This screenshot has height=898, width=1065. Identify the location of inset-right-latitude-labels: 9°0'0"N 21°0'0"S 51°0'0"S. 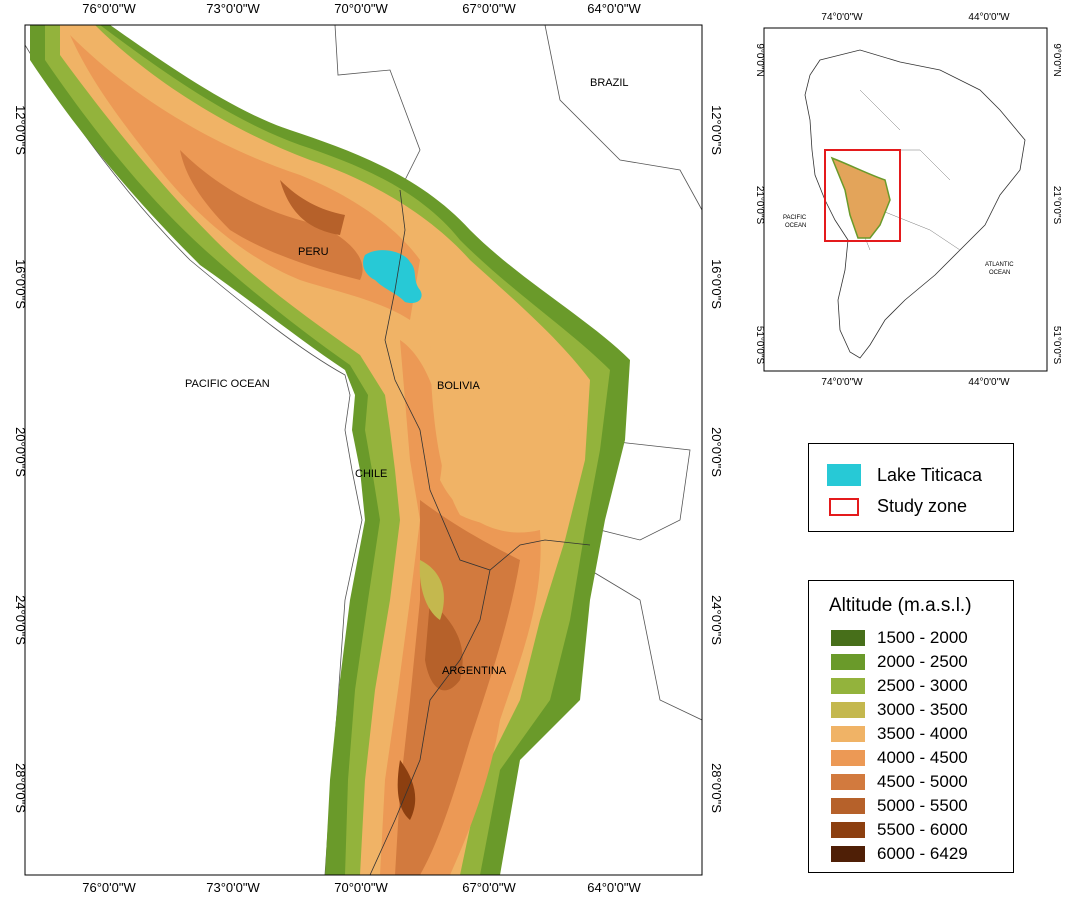
(1056, 203).